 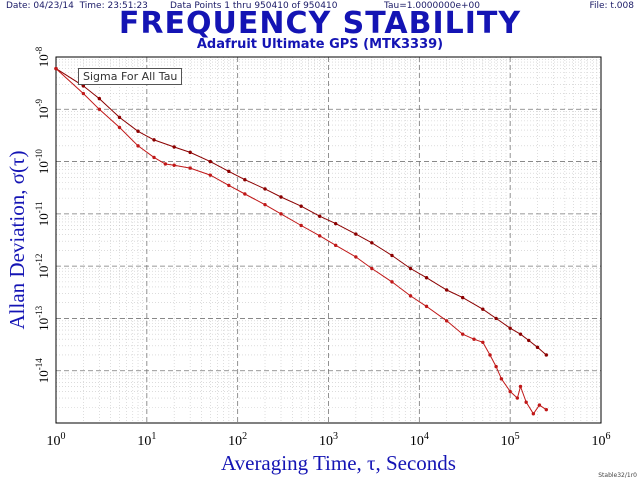 I want to click on chart-subtitle: Adafruit Ultimate GPS (MTK3339), so click(x=320, y=44).